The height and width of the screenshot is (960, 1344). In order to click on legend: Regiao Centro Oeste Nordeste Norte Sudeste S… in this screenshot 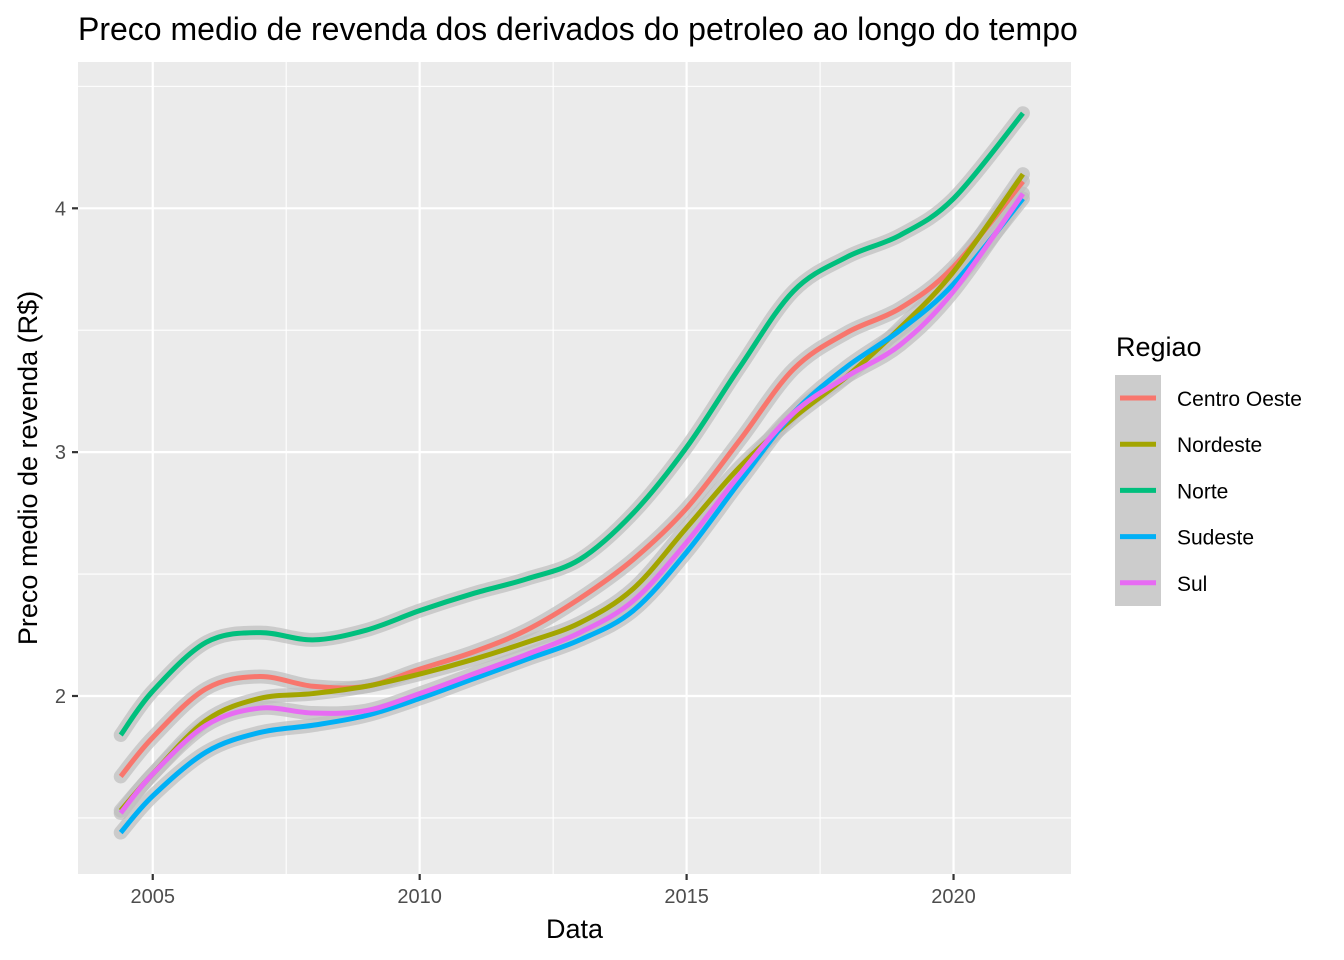, I will do `click(1208, 469)`.